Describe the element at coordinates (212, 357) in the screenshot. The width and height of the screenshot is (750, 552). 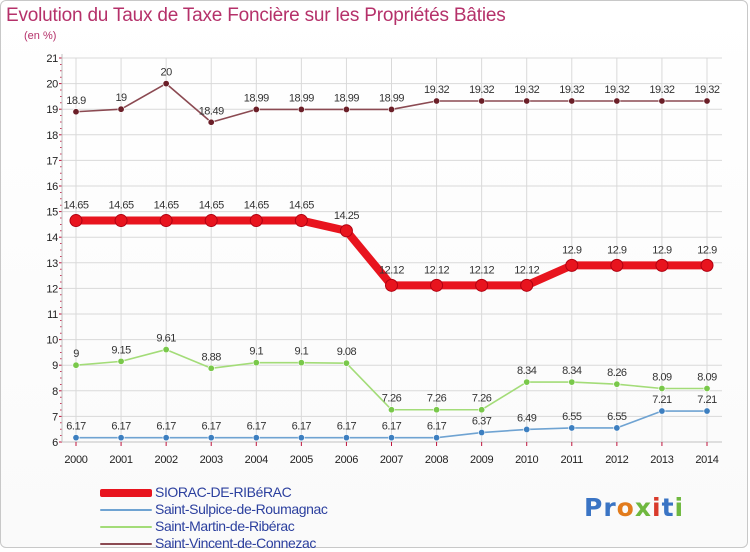
I see `data-label: 8.88` at that location.